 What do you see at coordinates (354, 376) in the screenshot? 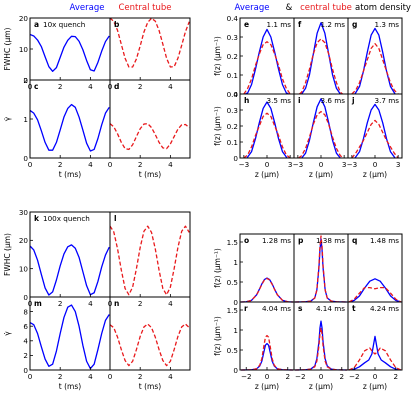
I see `xtick-label-t: −2` at bounding box center [354, 376].